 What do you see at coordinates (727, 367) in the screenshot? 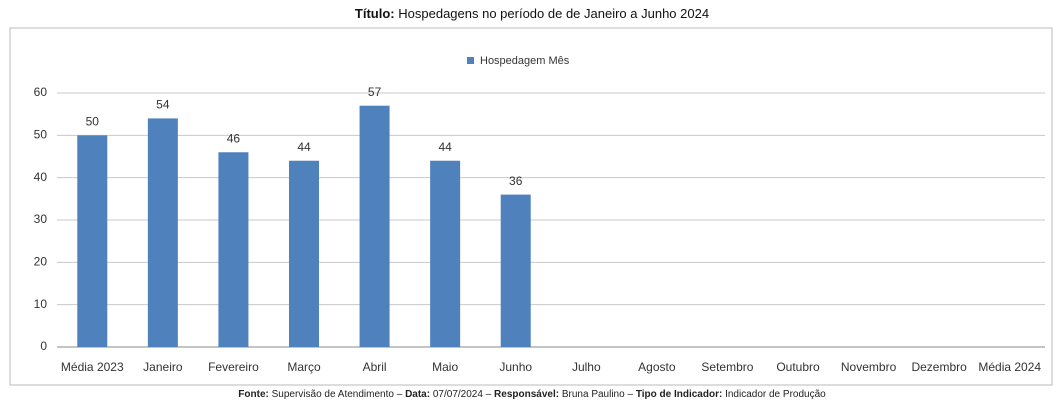
I see `x-tick-label: Setembro` at bounding box center [727, 367].